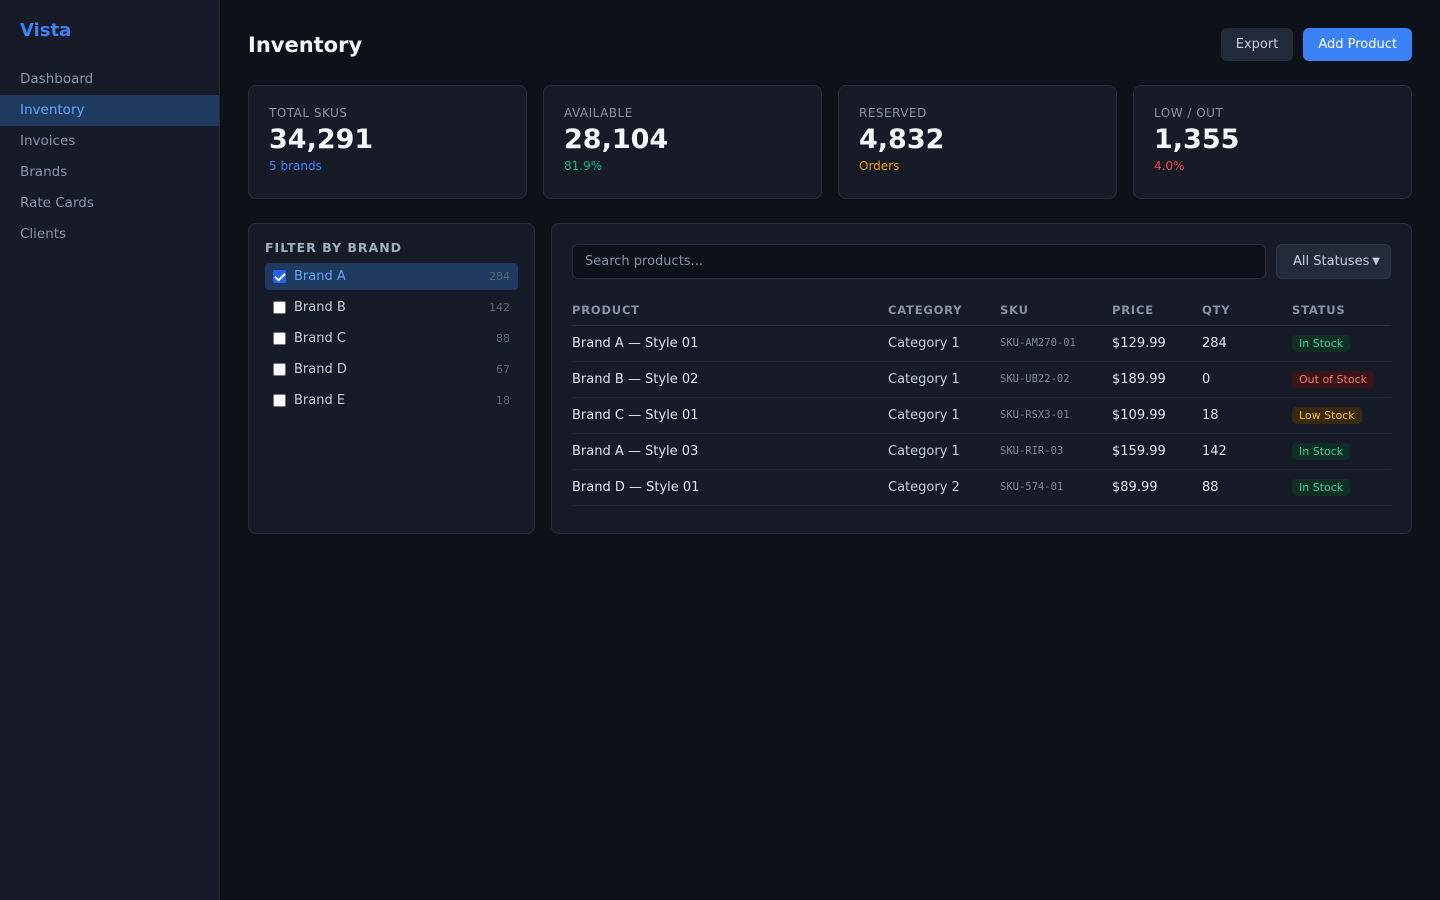 Image resolution: width=1440 pixels, height=900 pixels. What do you see at coordinates (57, 79) in the screenshot?
I see `sidebar-item-dashboard: Dashboard` at bounding box center [57, 79].